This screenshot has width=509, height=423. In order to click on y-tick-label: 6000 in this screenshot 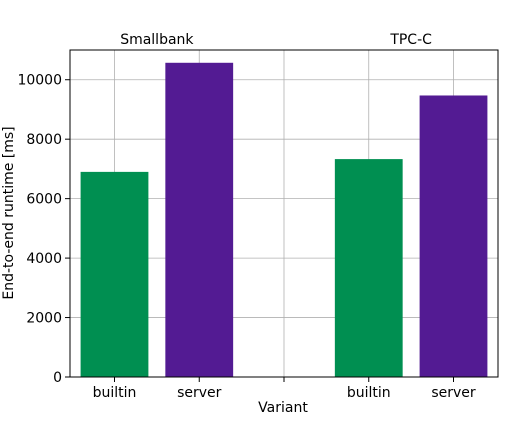, I will do `click(44, 200)`.